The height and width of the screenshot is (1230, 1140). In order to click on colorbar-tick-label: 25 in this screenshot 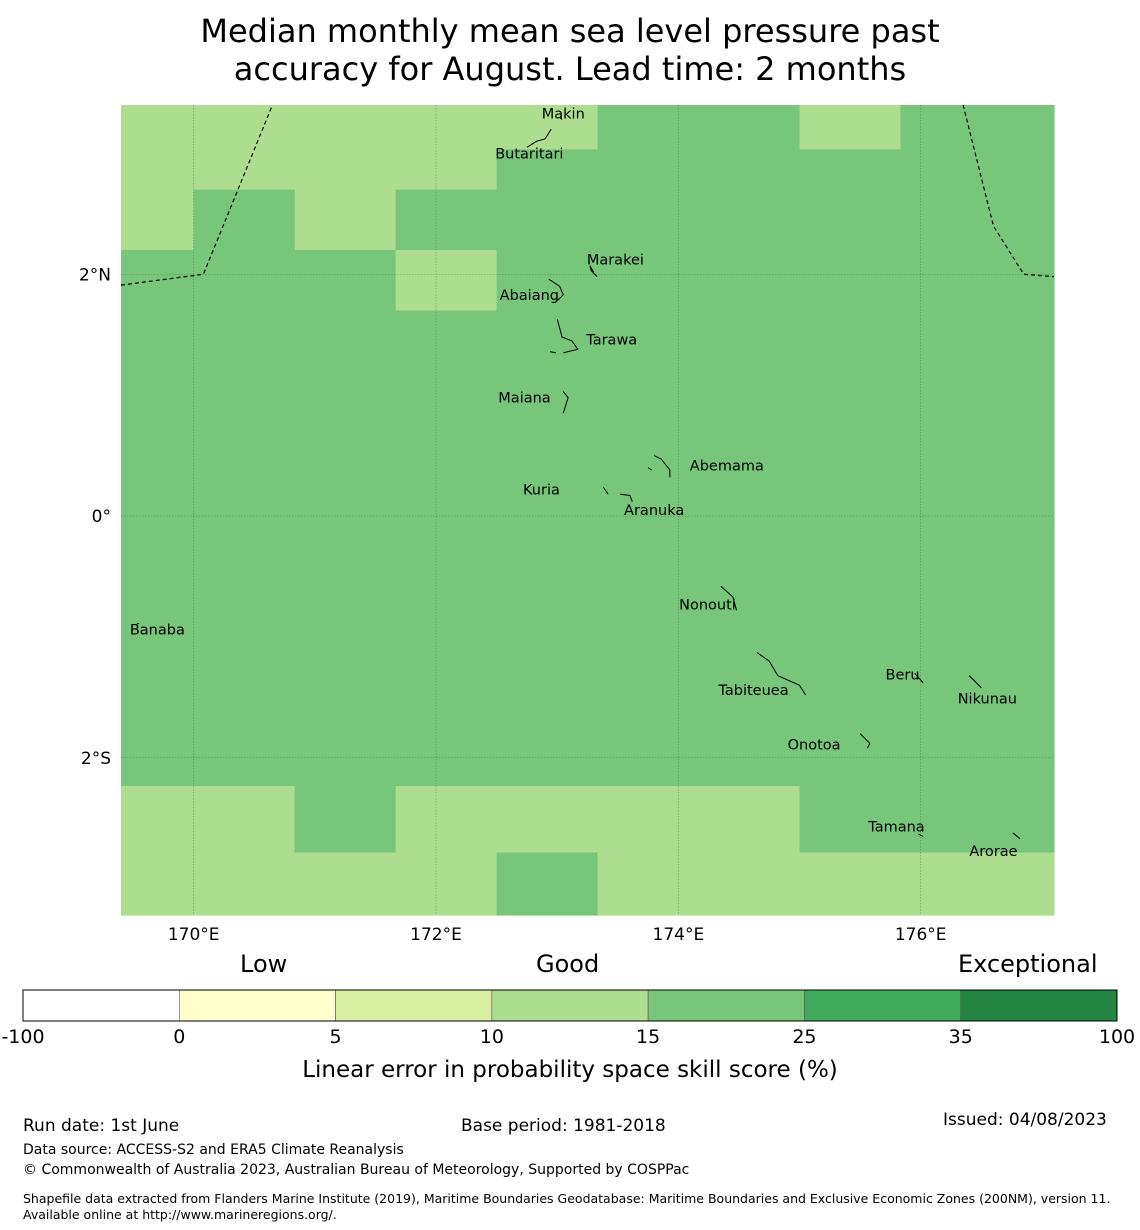, I will do `click(804, 1037)`.